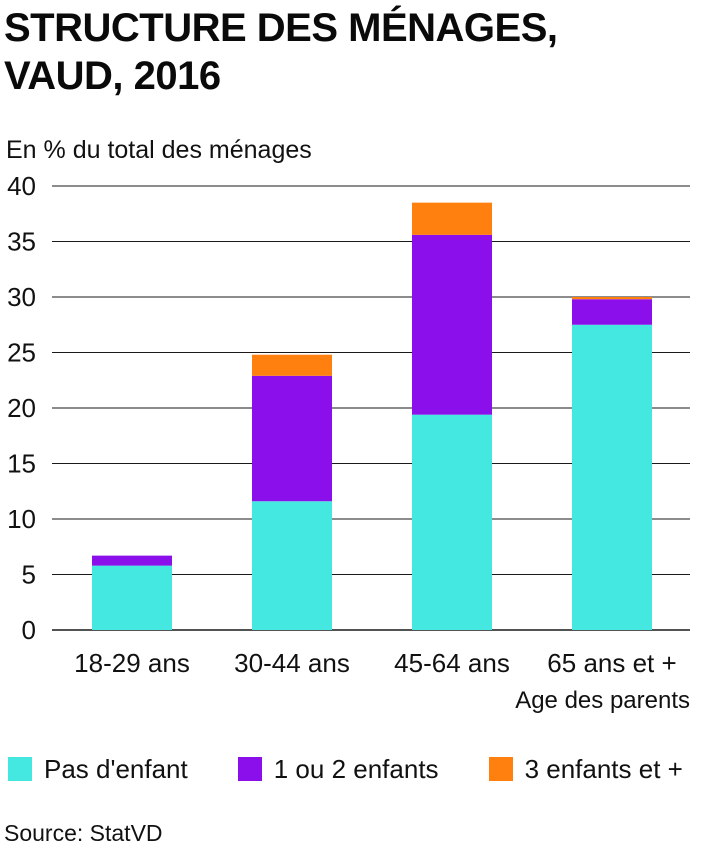 The width and height of the screenshot is (713, 861). Describe the element at coordinates (132, 560) in the screenshot. I see `bar-18-29-ans-1-ou-2-enfants` at that location.